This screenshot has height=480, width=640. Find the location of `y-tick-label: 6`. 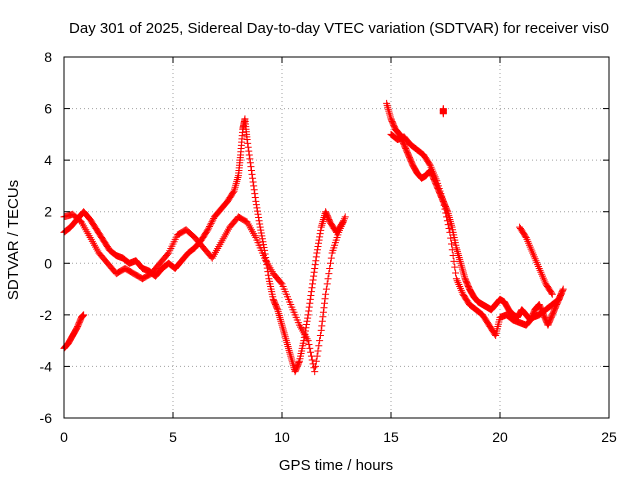

y-tick-label: 6 is located at coordinates (48, 109).